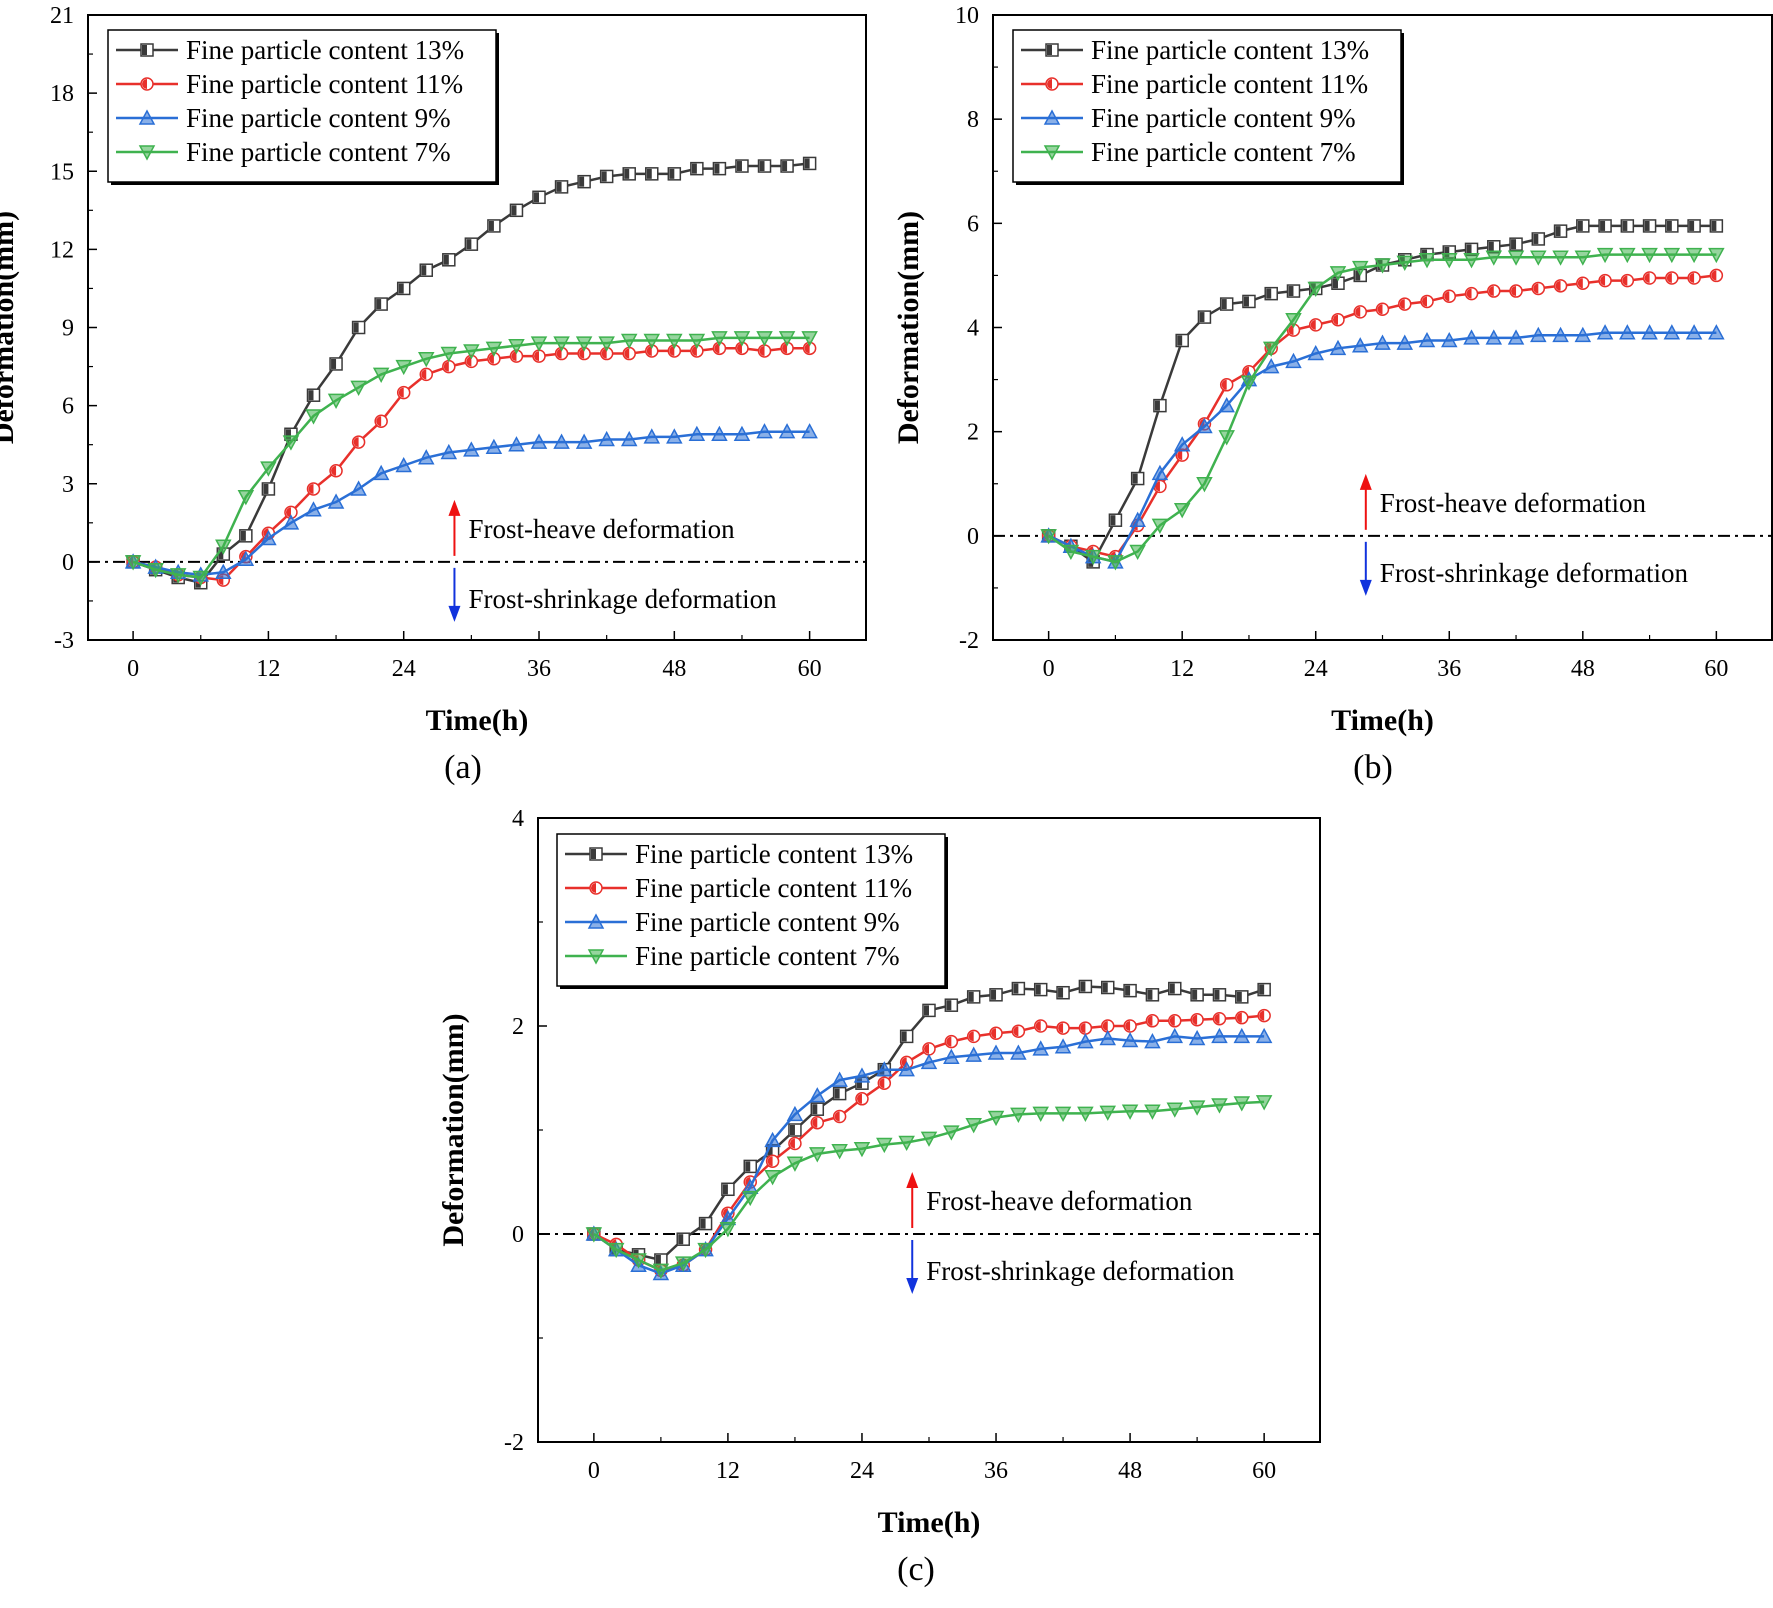 This screenshot has height=1608, width=1773. I want to click on series-triangle-down, so click(1382, 409).